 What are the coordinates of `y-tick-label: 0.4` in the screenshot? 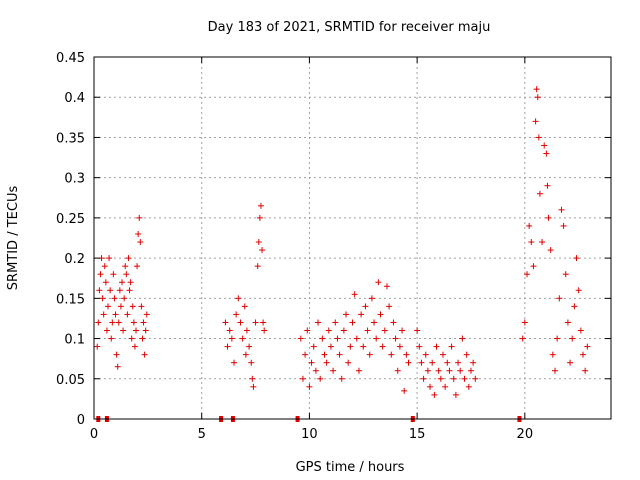 It's located at (74, 98).